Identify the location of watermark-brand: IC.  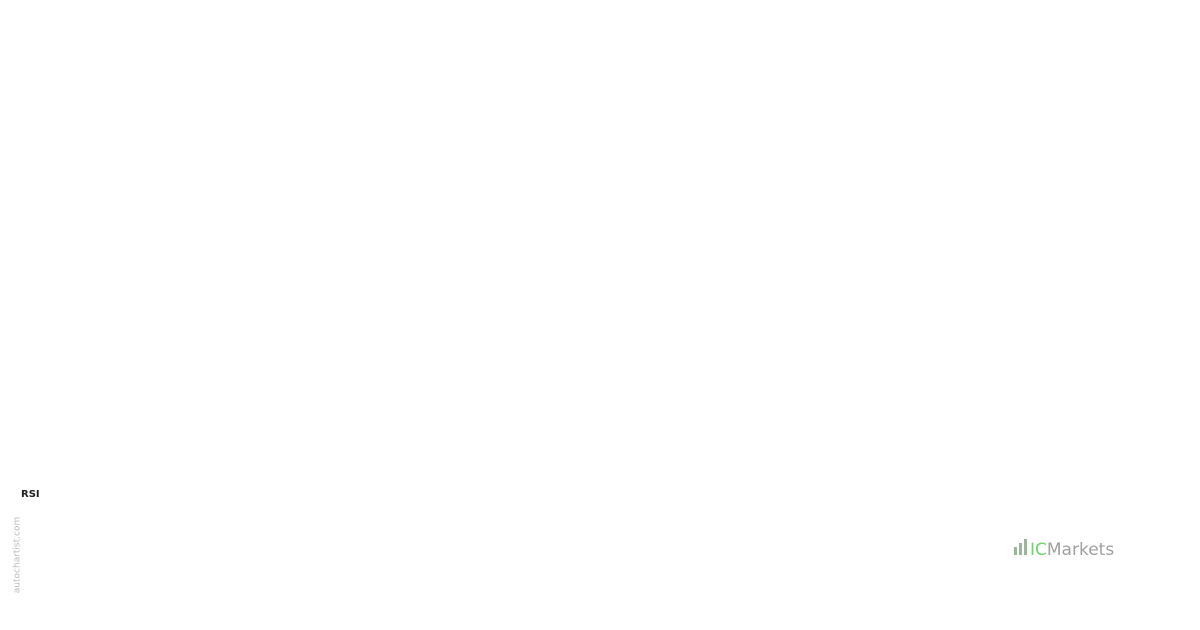
(1038, 550).